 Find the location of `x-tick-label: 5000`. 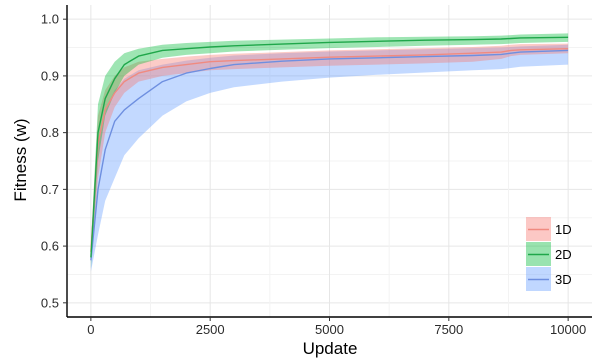

x-tick-label: 5000 is located at coordinates (329, 329).